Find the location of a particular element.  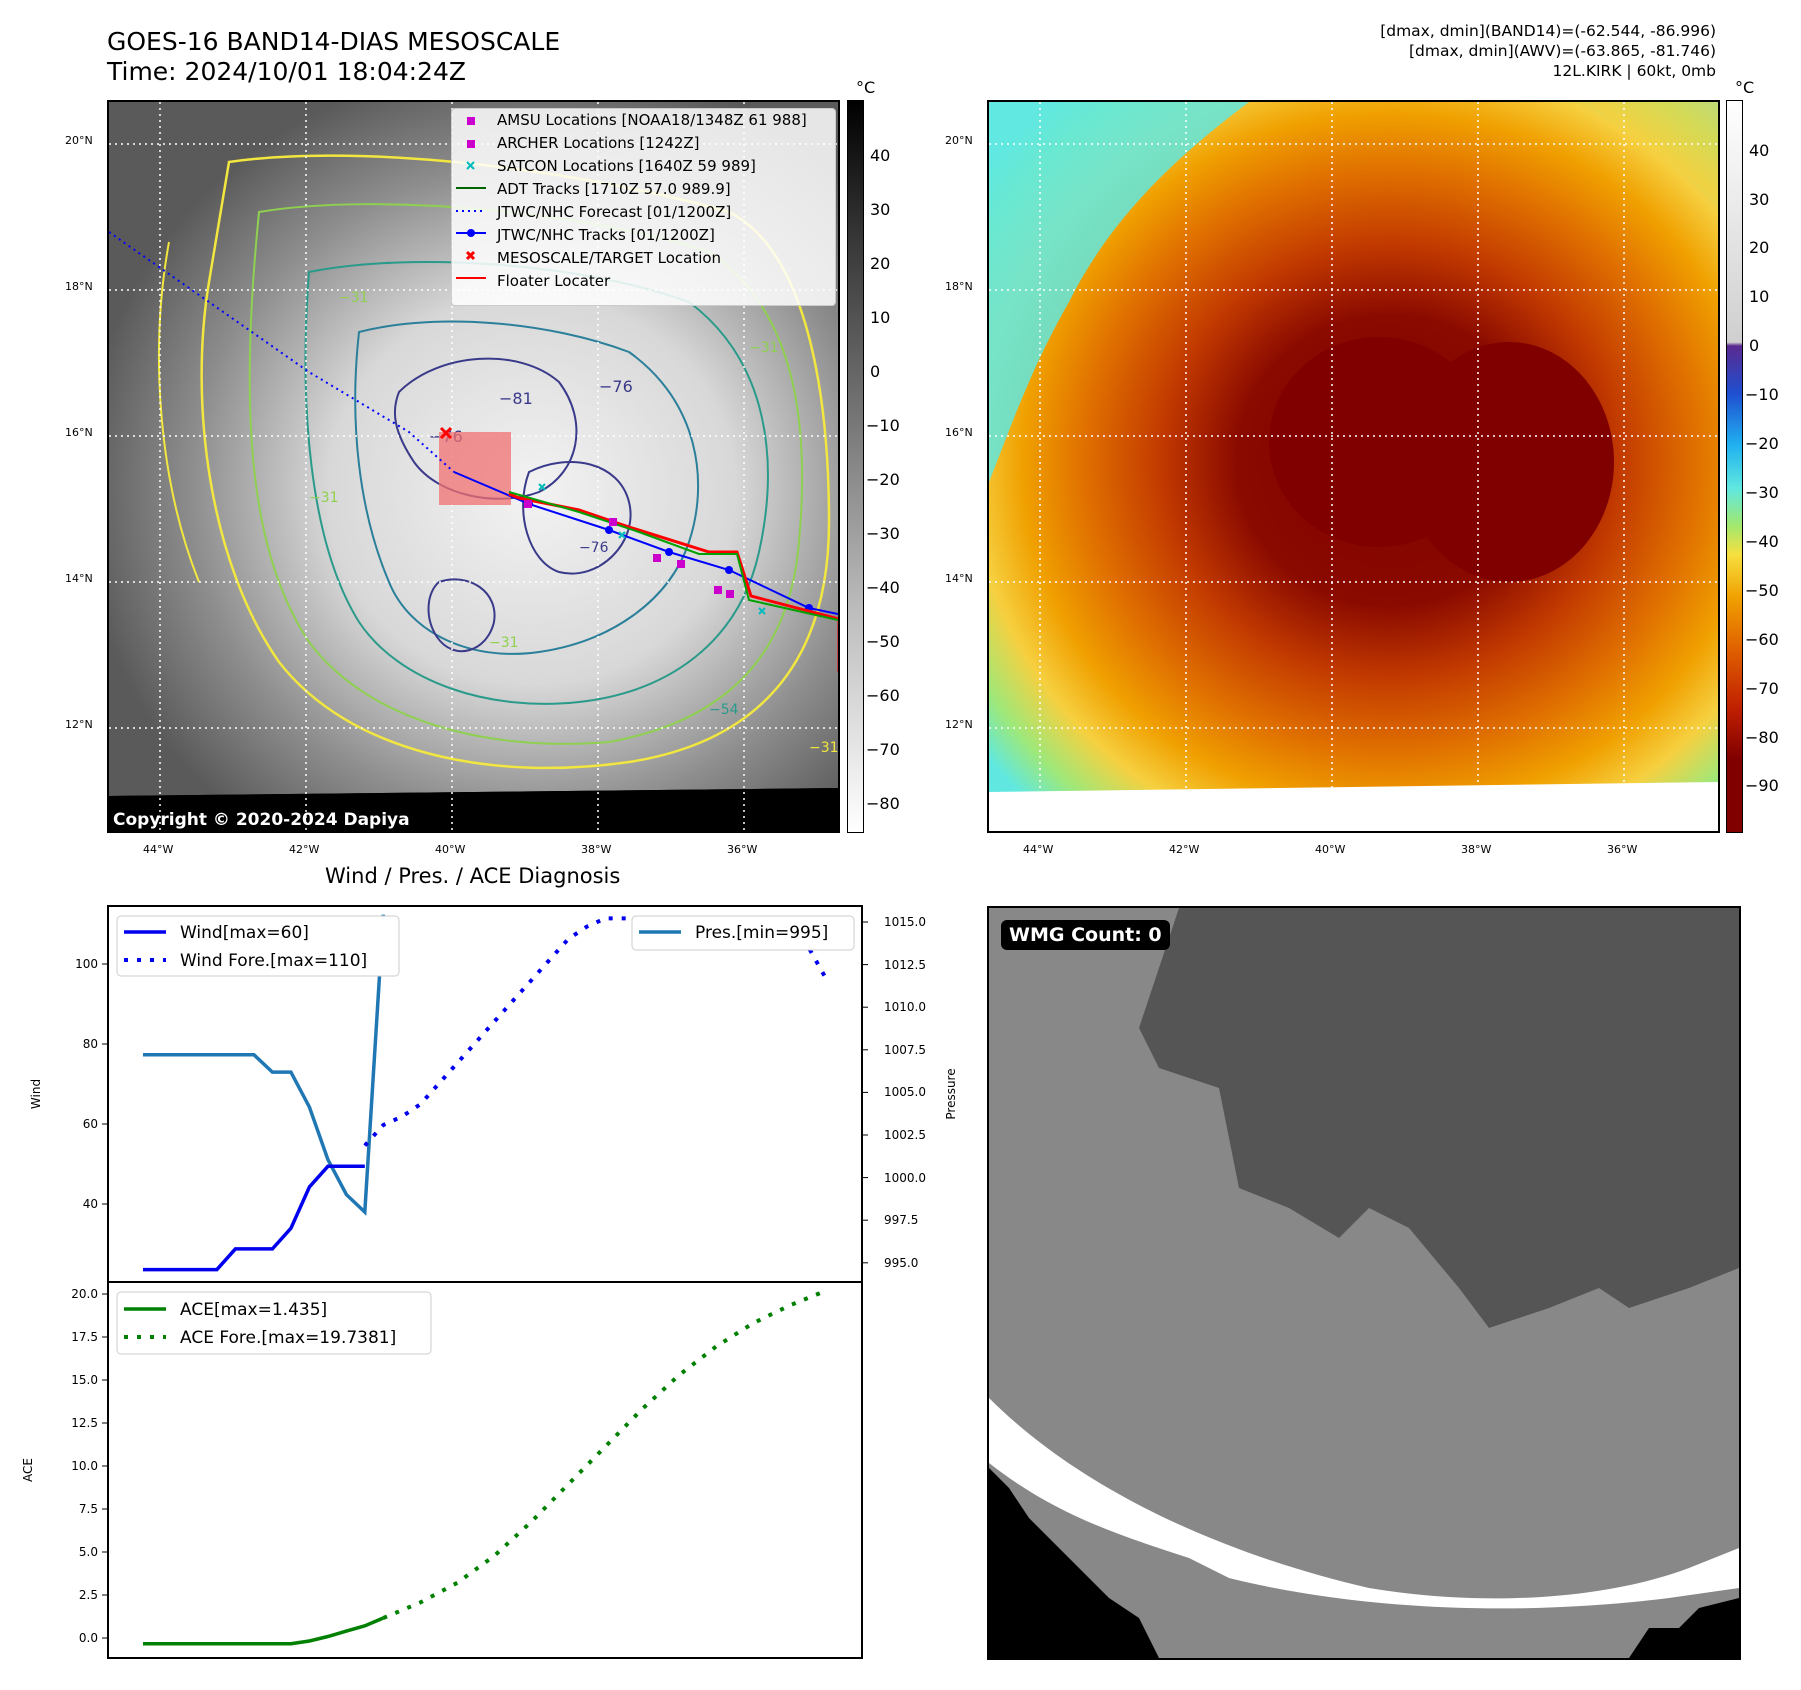

pressure-tick-label: 1010.0 is located at coordinates (905, 1007).